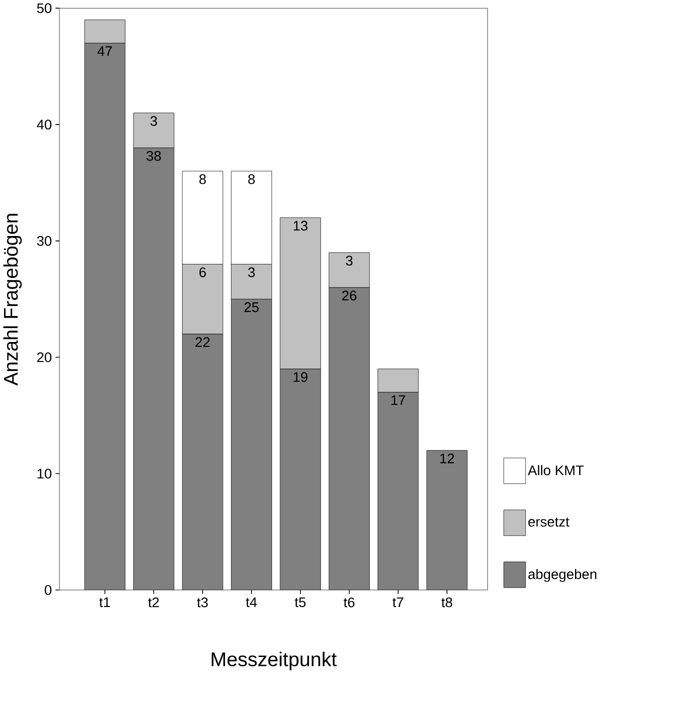  Describe the element at coordinates (153, 602) in the screenshot. I see `x-tick-label: t2` at that location.